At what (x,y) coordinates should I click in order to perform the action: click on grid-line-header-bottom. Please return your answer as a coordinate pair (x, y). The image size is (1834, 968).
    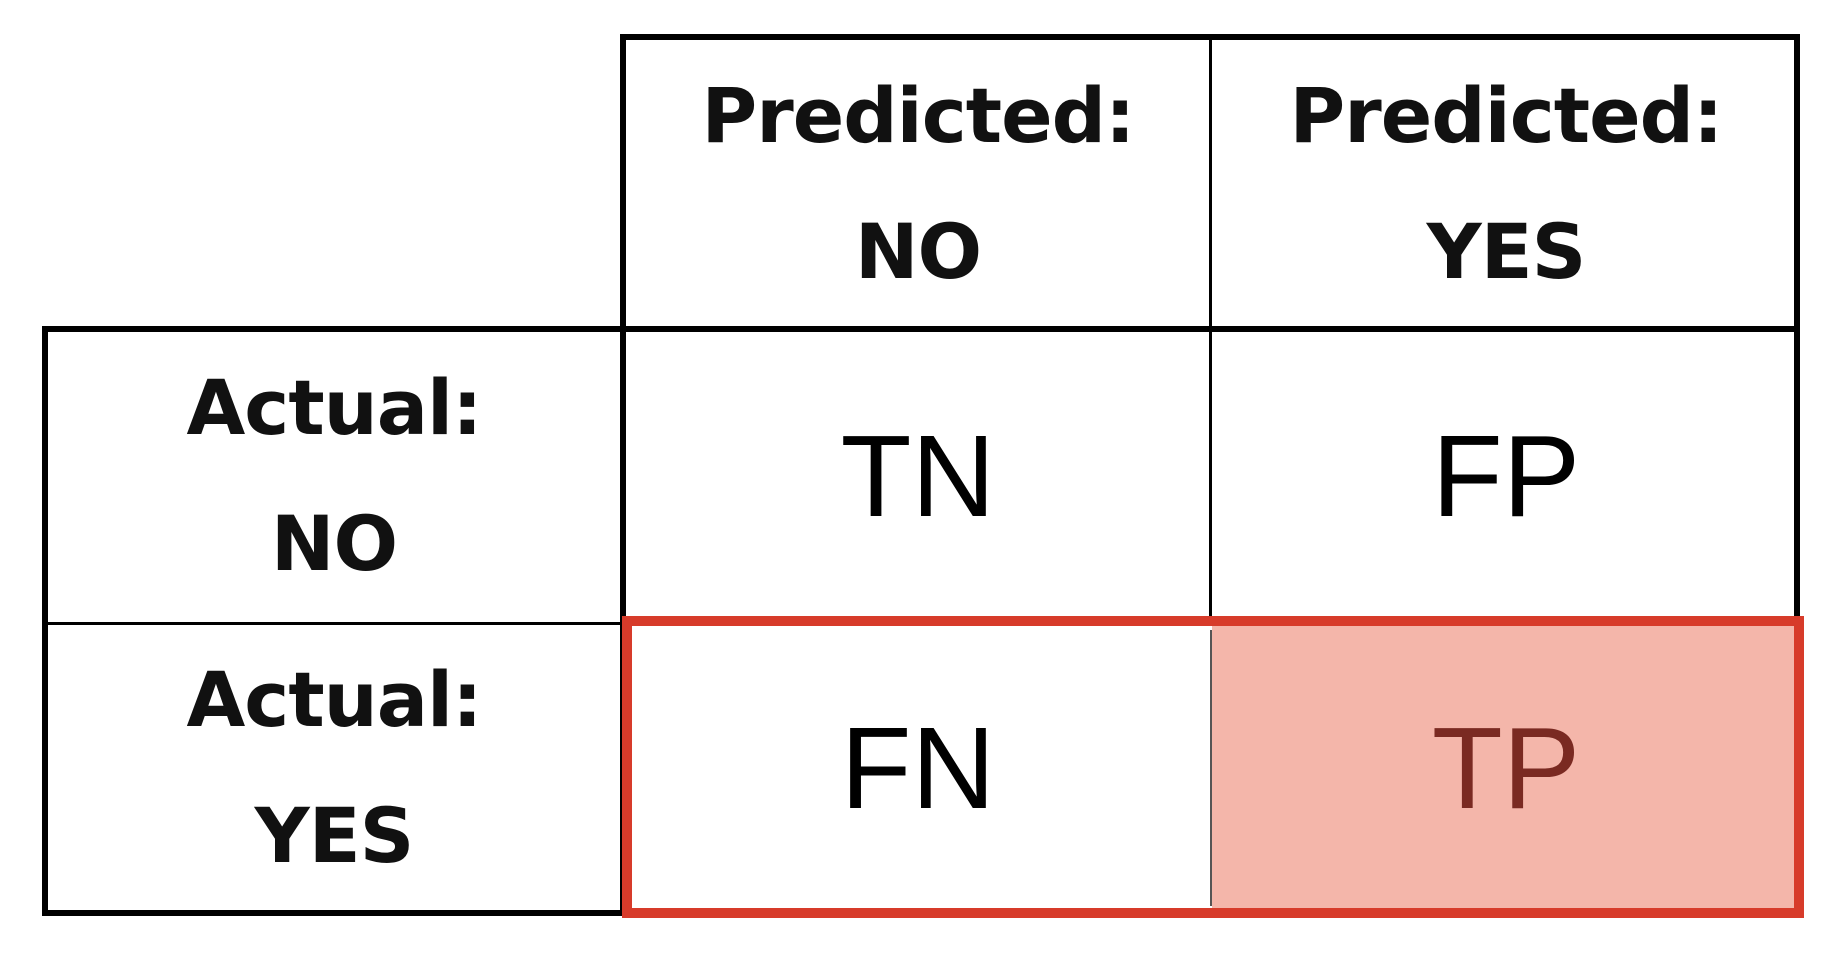
    Looking at the image, I should click on (921, 329).